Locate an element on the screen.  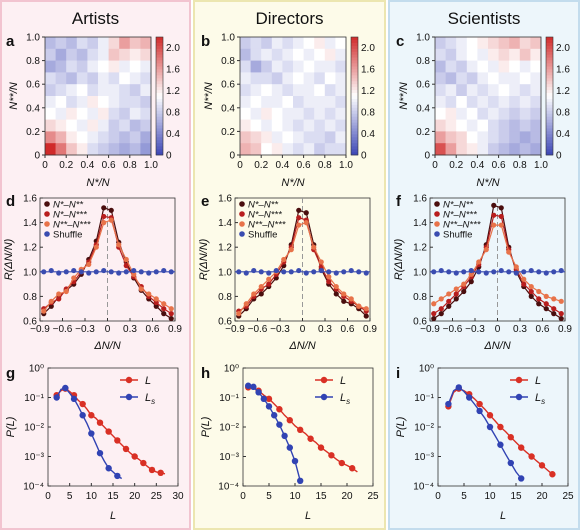
y-tick-label: 1.2 is located at coordinates (420, 248).